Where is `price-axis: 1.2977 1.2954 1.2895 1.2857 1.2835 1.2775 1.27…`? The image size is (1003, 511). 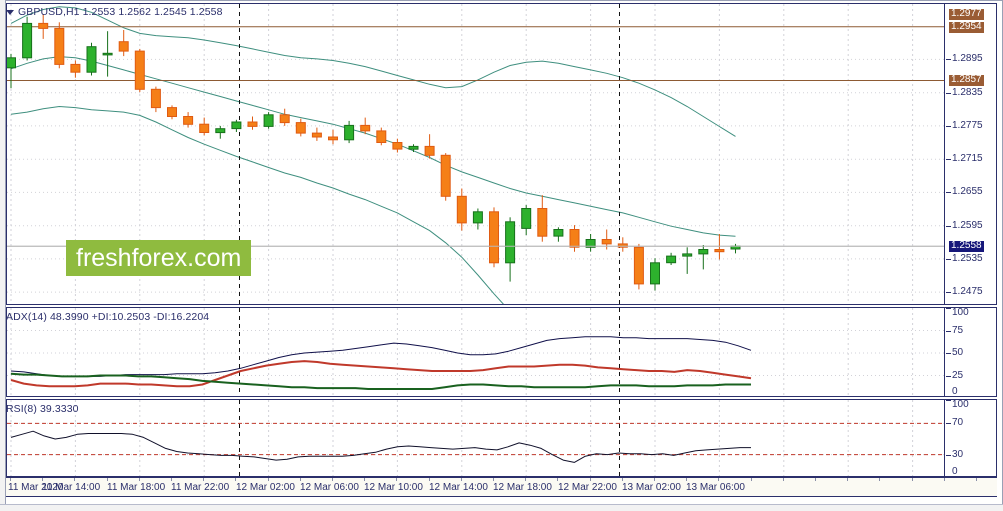
price-axis: 1.2977 1.2954 1.2895 1.2857 1.2835 1.2775 1.27… is located at coordinates (970, 154).